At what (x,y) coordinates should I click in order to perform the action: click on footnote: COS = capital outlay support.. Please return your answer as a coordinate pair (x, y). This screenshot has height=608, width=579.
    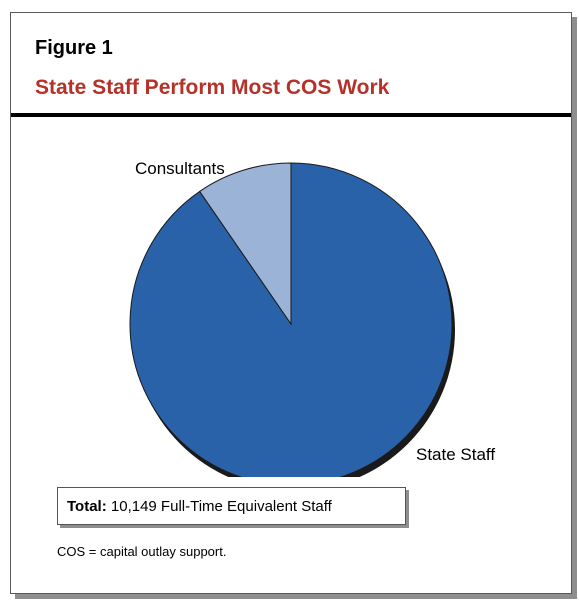
    Looking at the image, I should click on (142, 551).